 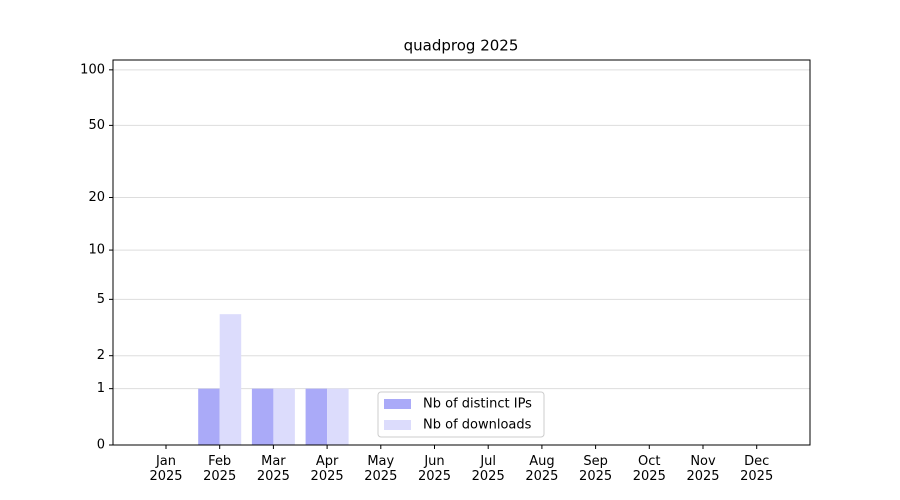 I want to click on y-tick-label: 2, so click(x=101, y=355).